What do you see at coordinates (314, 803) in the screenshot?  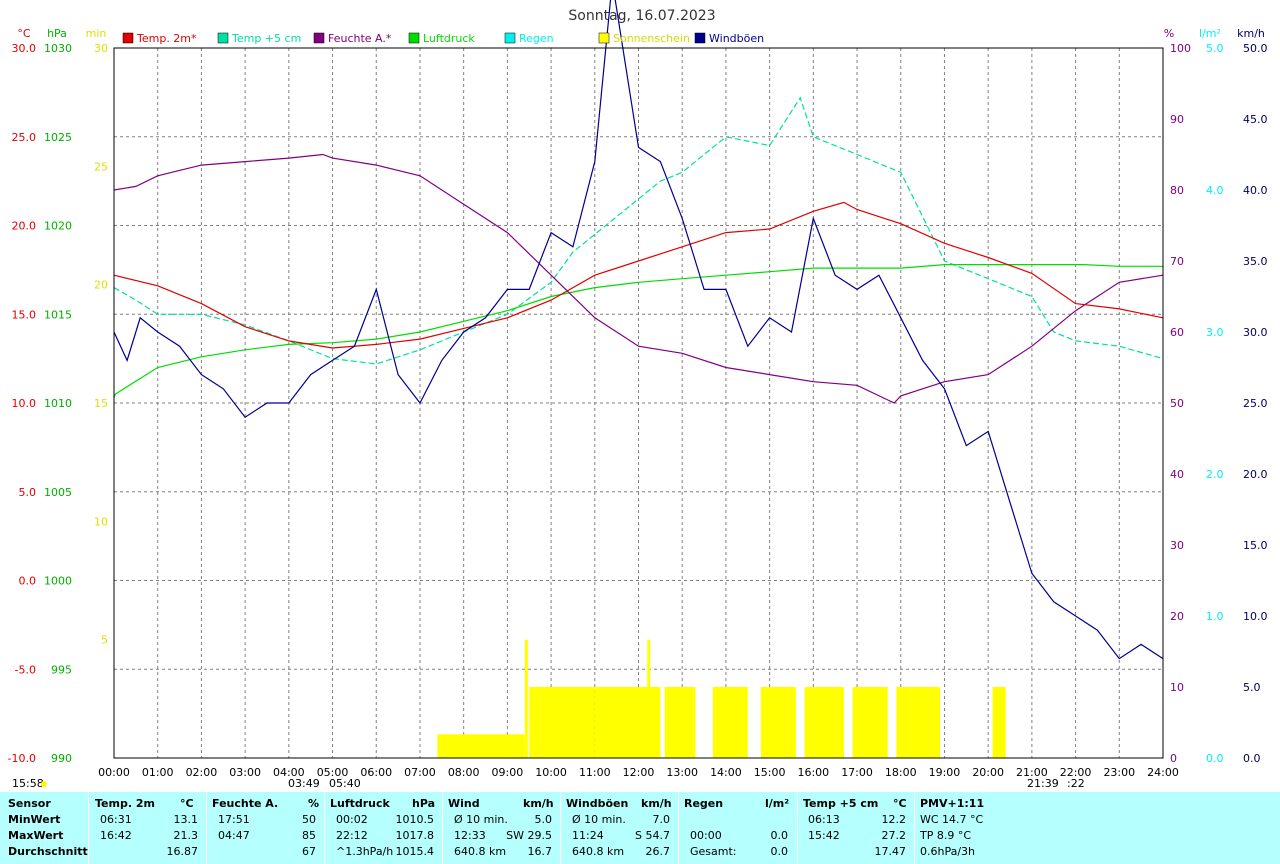 I see `stats-hum-unit: %` at bounding box center [314, 803].